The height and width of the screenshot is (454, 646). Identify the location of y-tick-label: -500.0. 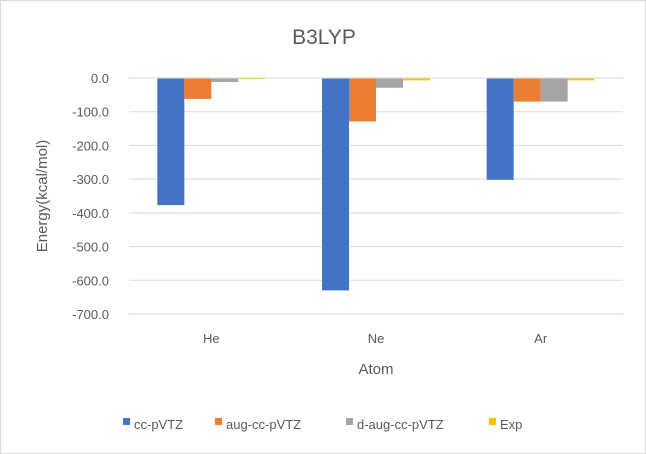
(90, 247).